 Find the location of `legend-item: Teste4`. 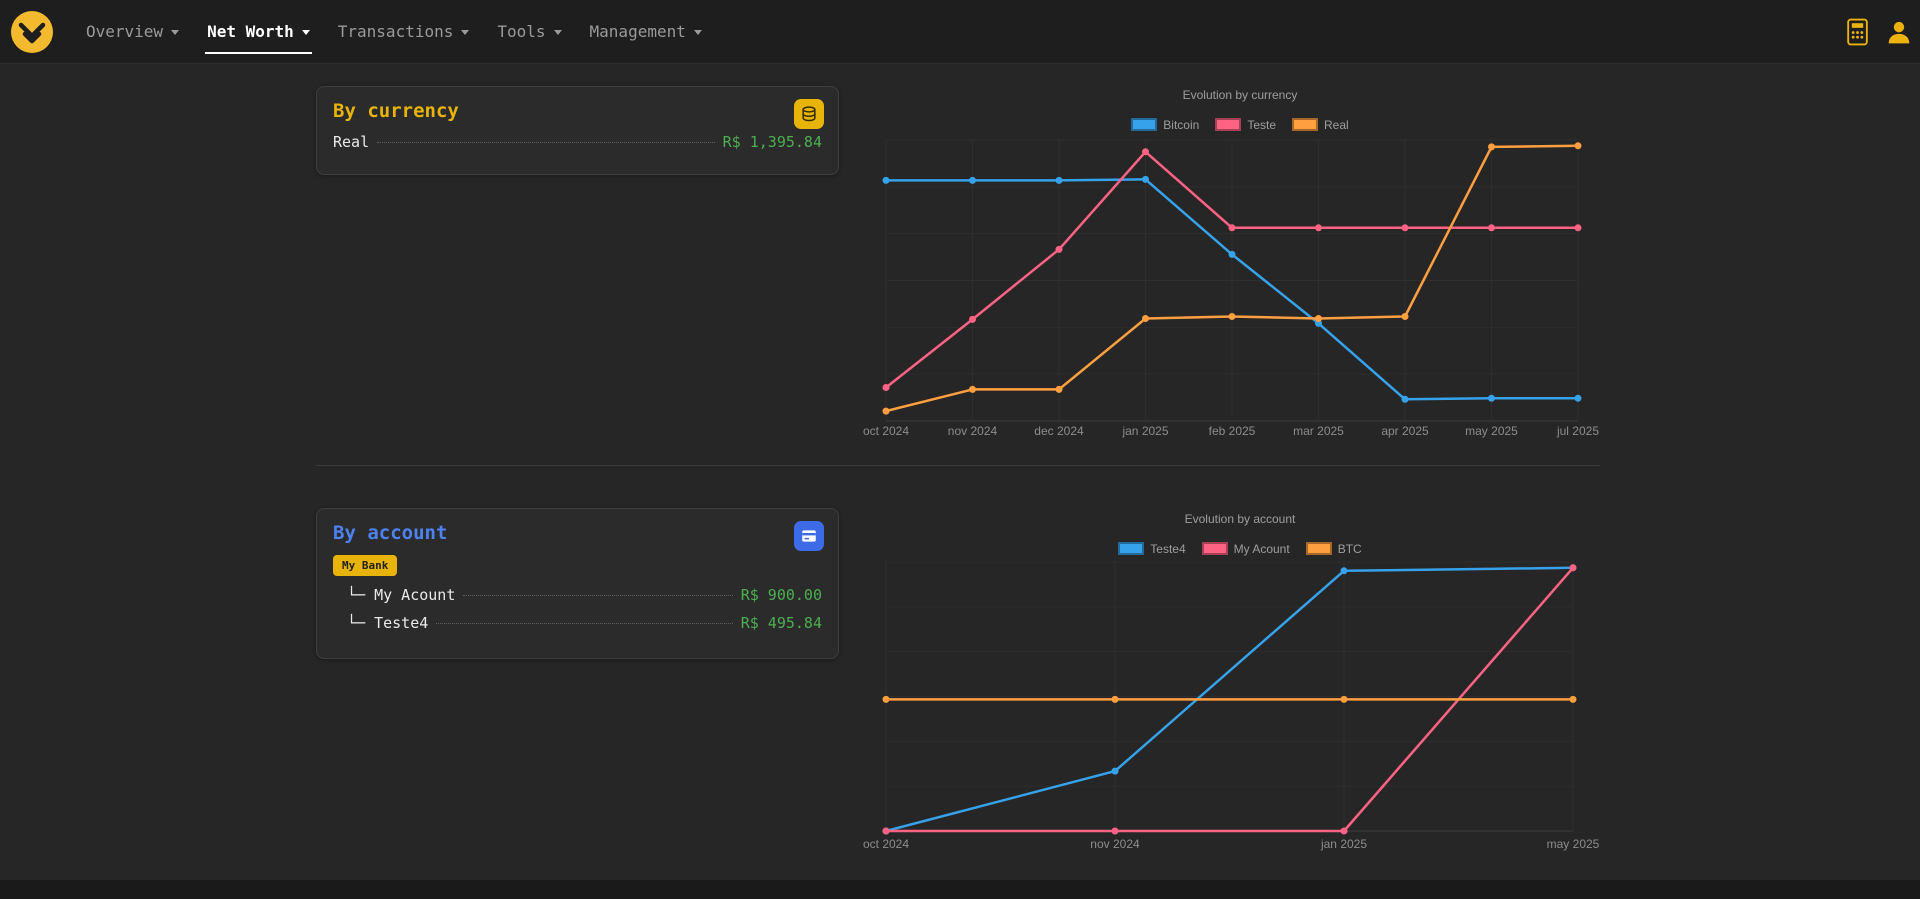

legend-item: Teste4 is located at coordinates (1152, 548).